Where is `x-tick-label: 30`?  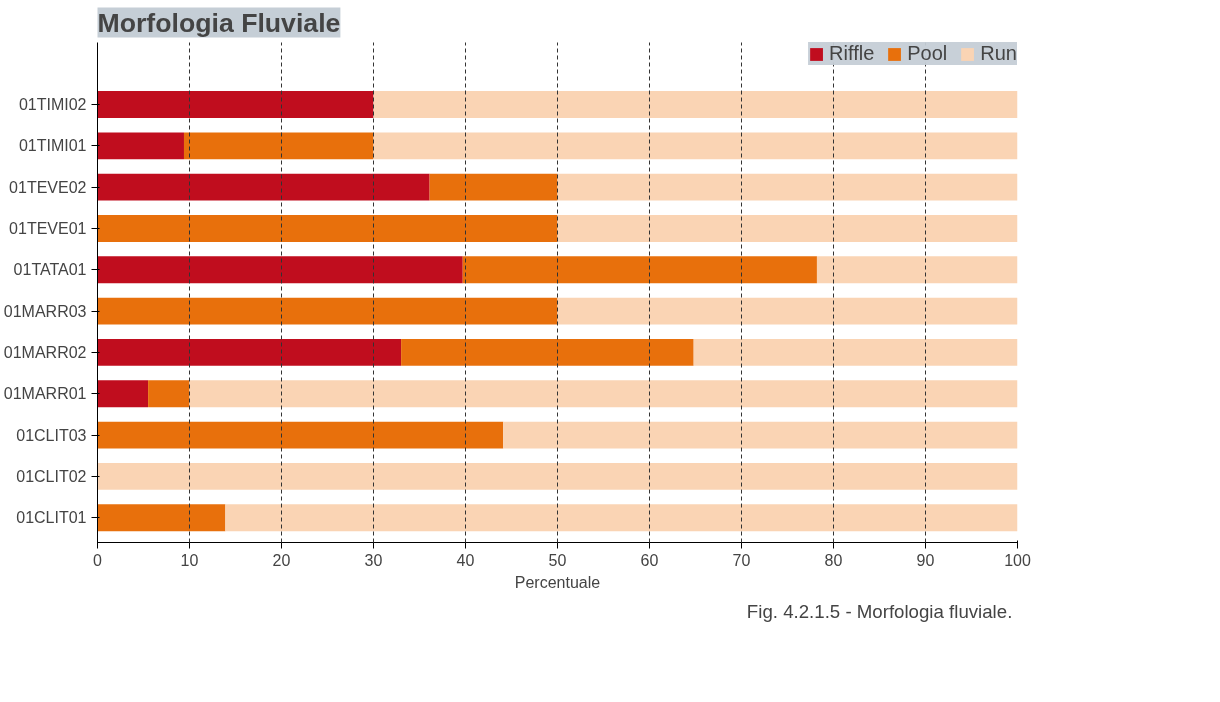 x-tick-label: 30 is located at coordinates (373, 560).